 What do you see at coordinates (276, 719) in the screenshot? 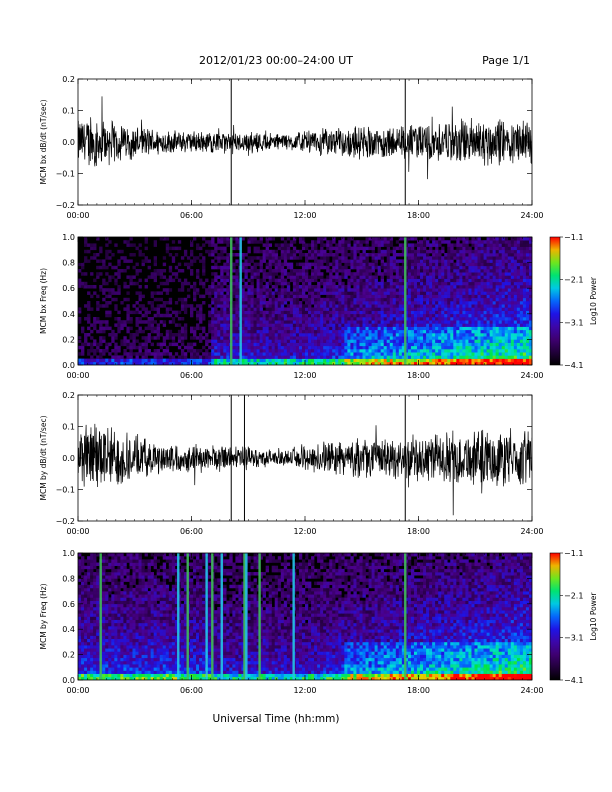
I see `x-axis-label: Universal Time (hh:mm)` at bounding box center [276, 719].